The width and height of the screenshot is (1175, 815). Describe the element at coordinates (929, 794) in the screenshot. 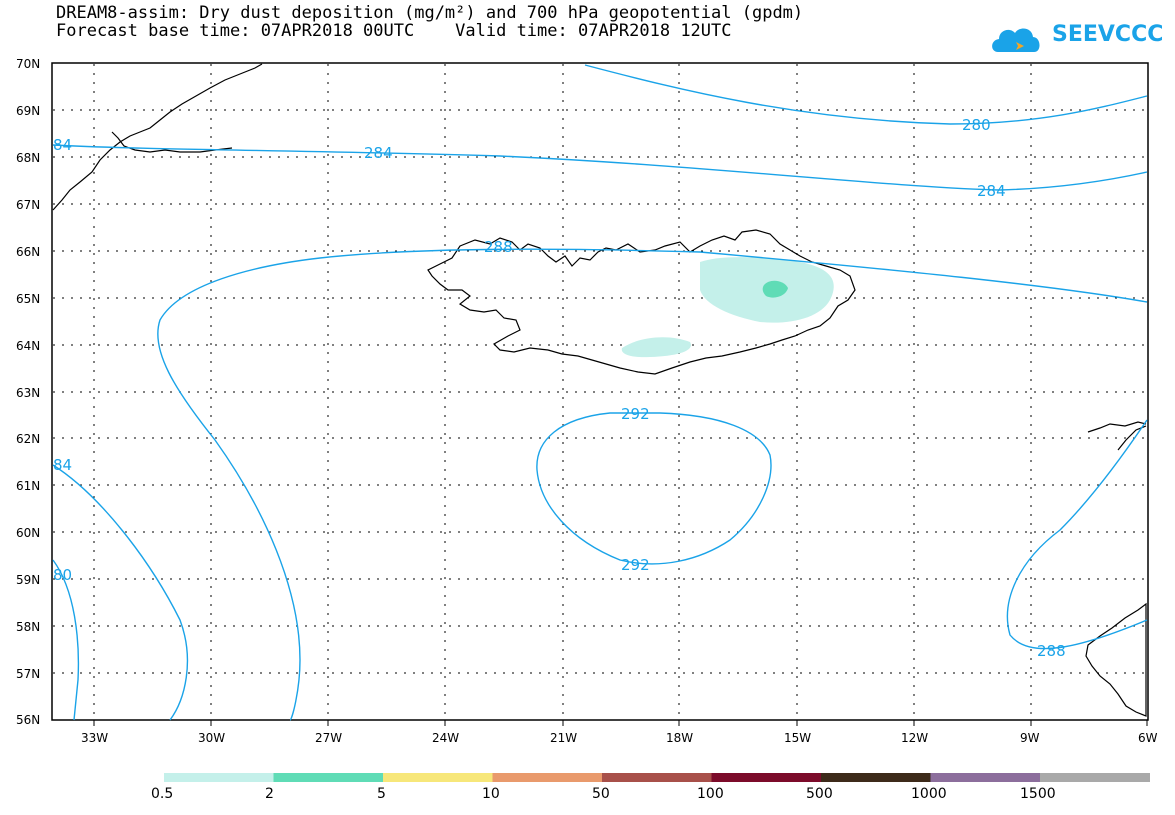

I see `legend-label: 1000` at that location.